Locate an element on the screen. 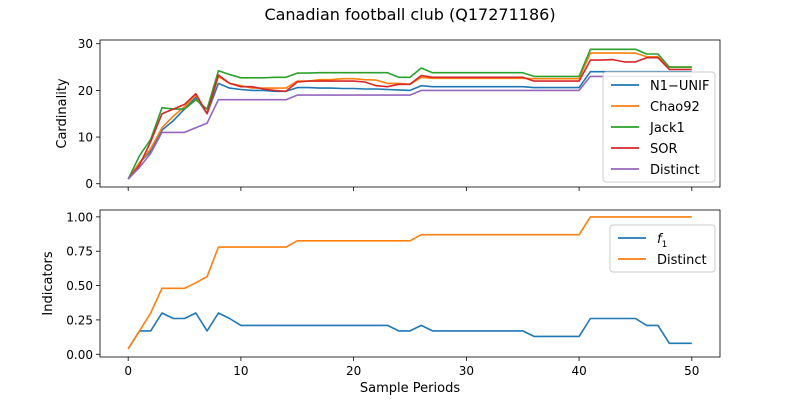 This screenshot has height=400, width=800. legend-label-4: Distinct is located at coordinates (675, 170).